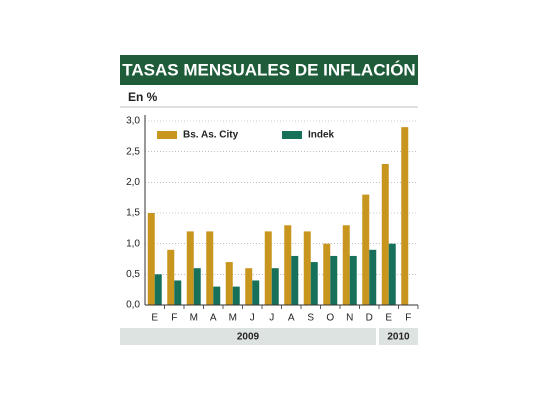 The width and height of the screenshot is (540, 405). Describe the element at coordinates (133, 274) in the screenshot. I see `y-tick-label: 0,5` at that location.